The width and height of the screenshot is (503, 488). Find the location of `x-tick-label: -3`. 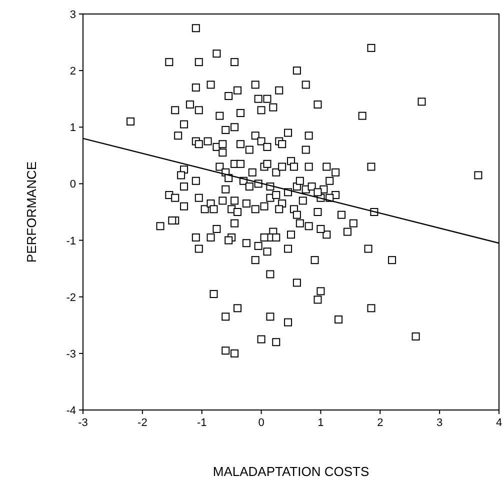

x-tick-label: -3 is located at coordinates (83, 423).